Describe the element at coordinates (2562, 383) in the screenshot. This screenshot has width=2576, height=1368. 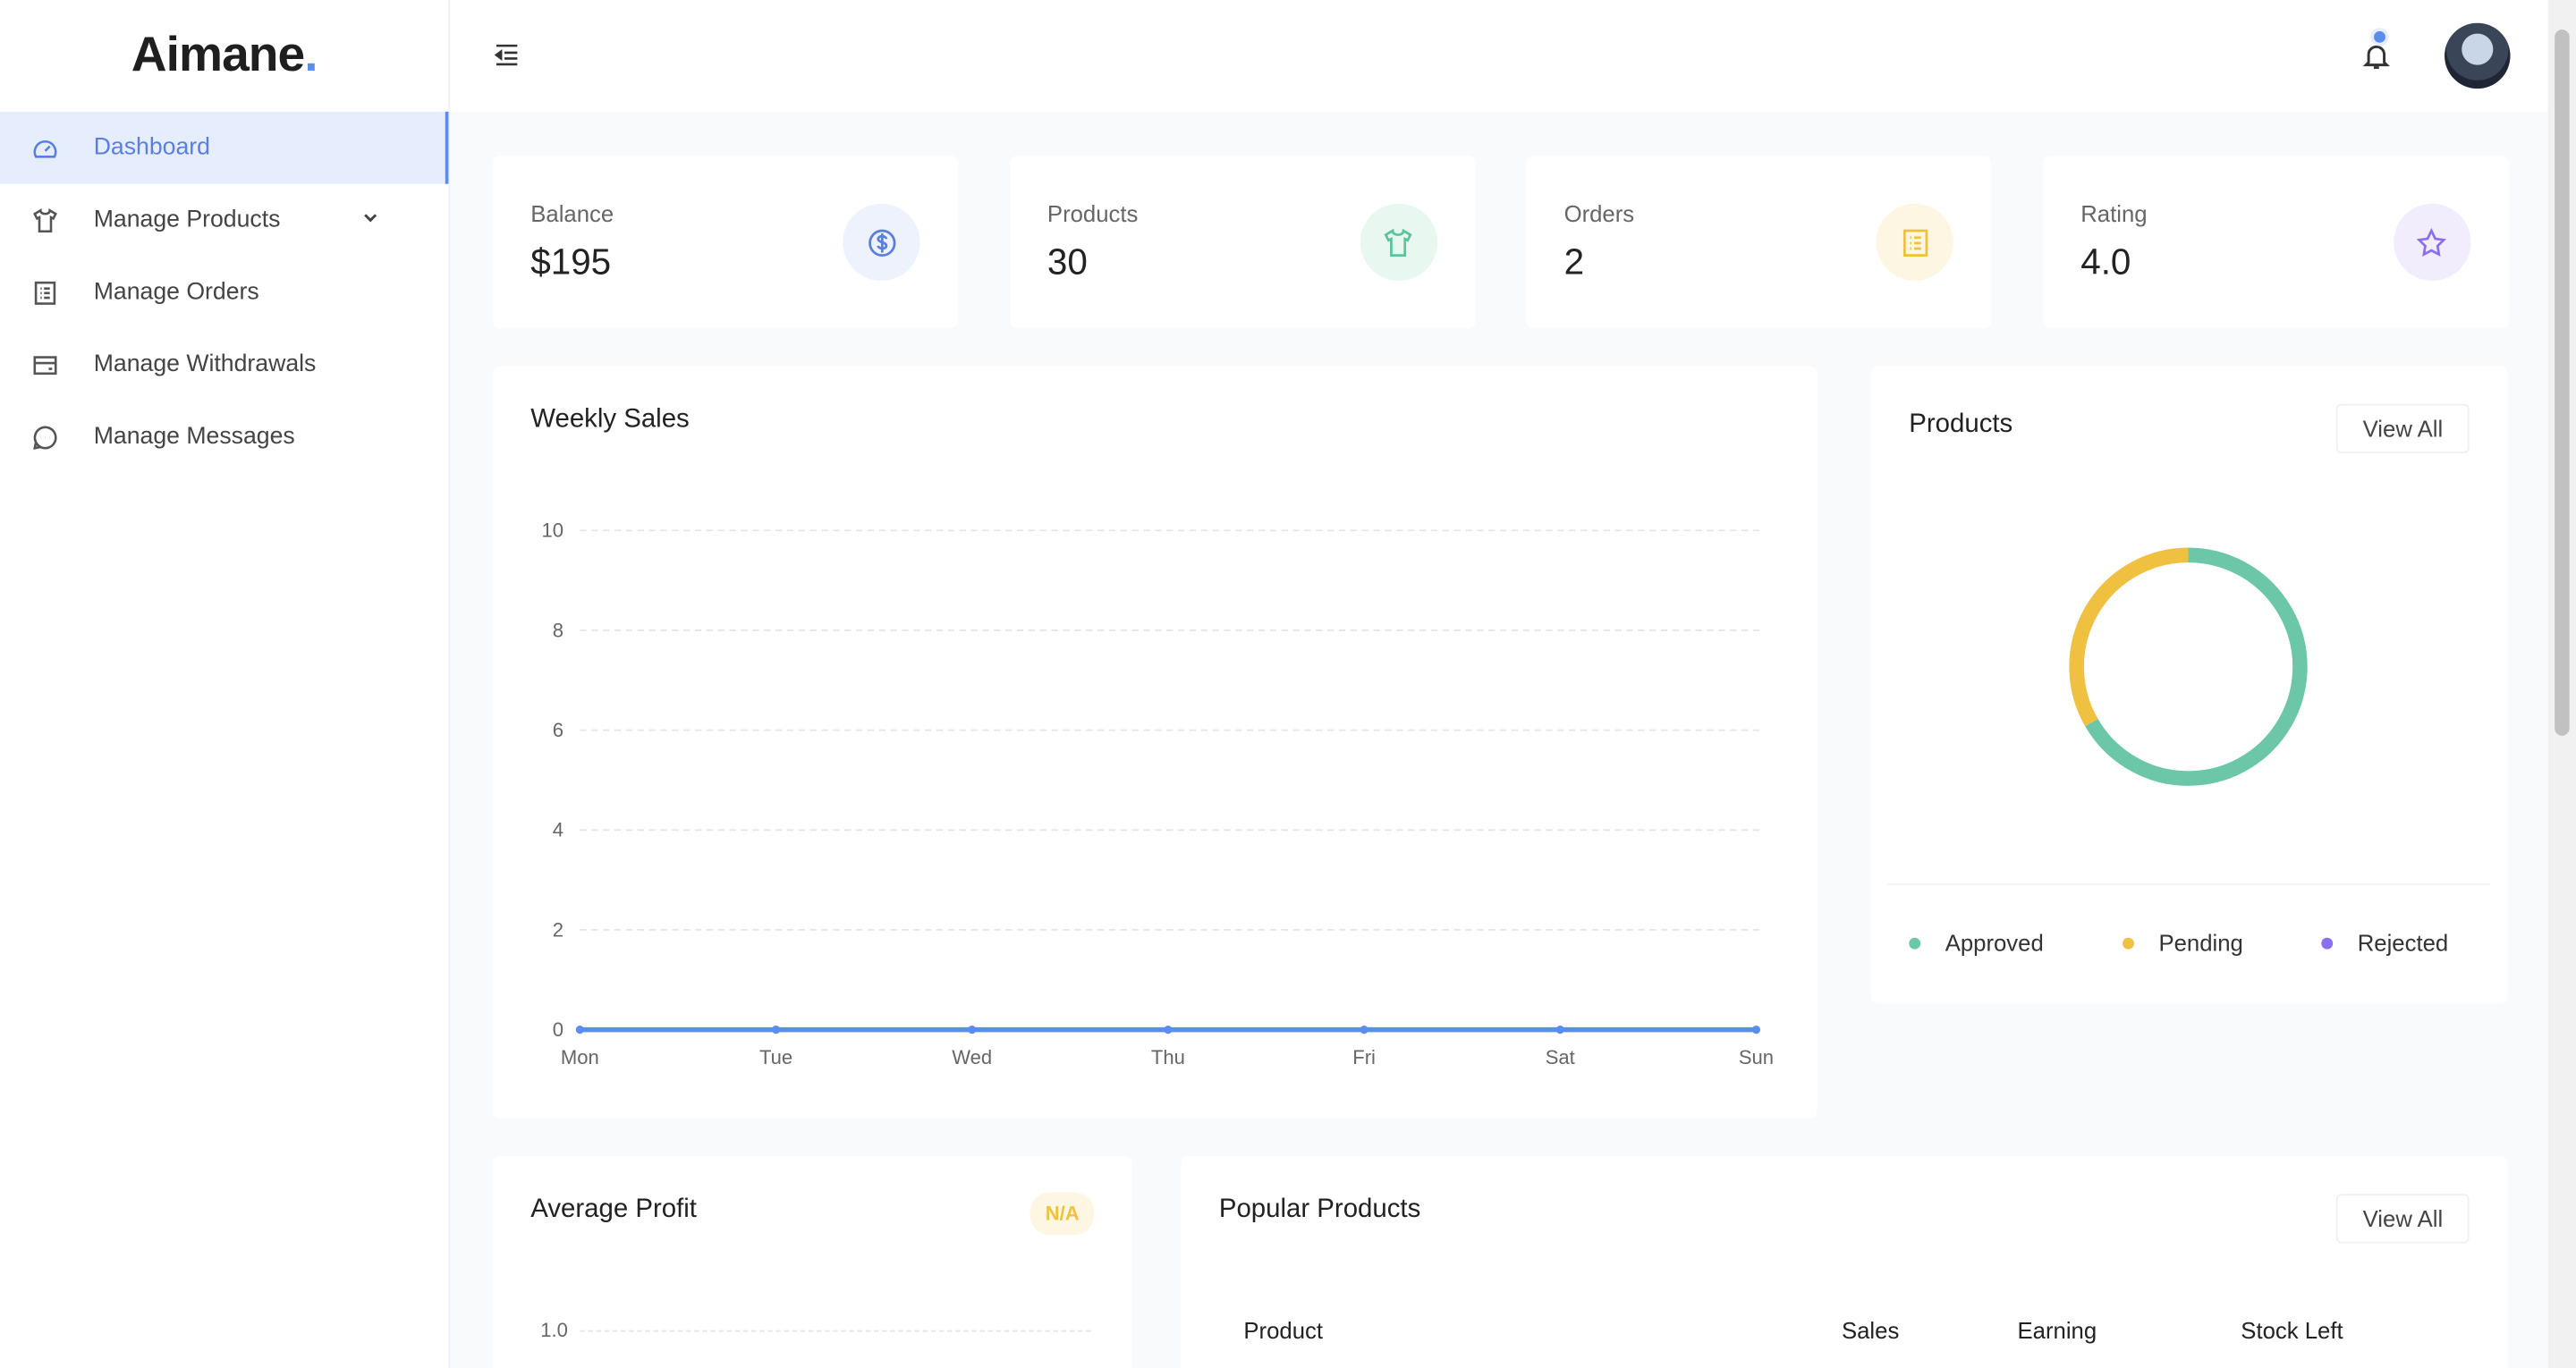
I see `scrollbar-thumb` at that location.